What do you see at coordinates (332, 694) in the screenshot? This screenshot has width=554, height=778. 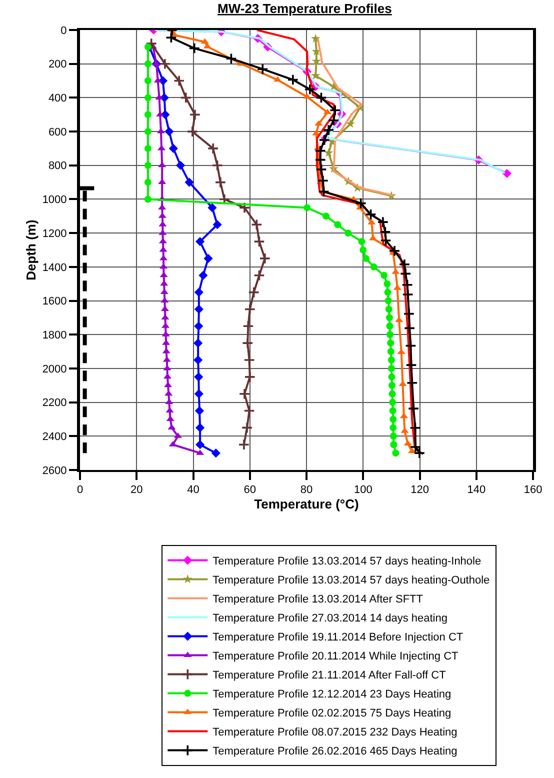 I see `legend-label: Temperature Profile 12.12.2014 23 Days Heating` at bounding box center [332, 694].